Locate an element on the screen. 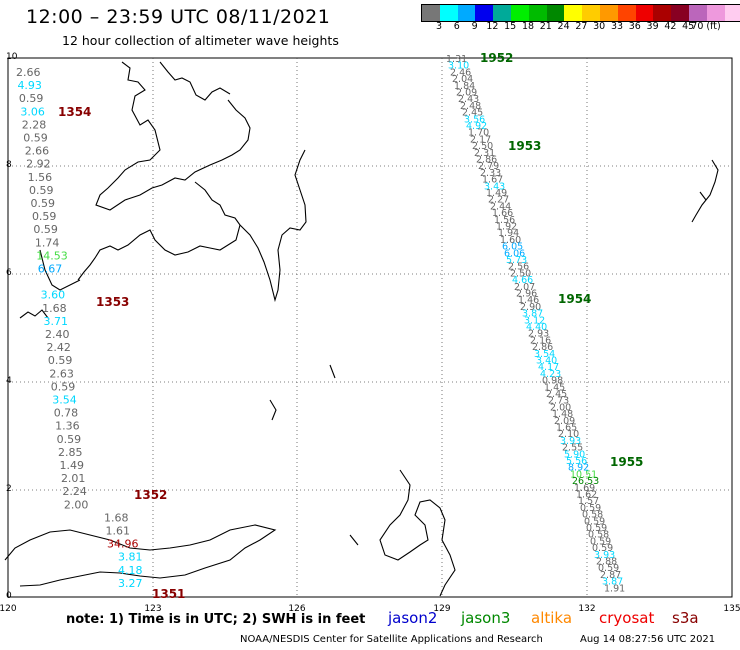 The height and width of the screenshot is (650, 740). color-scale-label: 36 is located at coordinates (634, 26).